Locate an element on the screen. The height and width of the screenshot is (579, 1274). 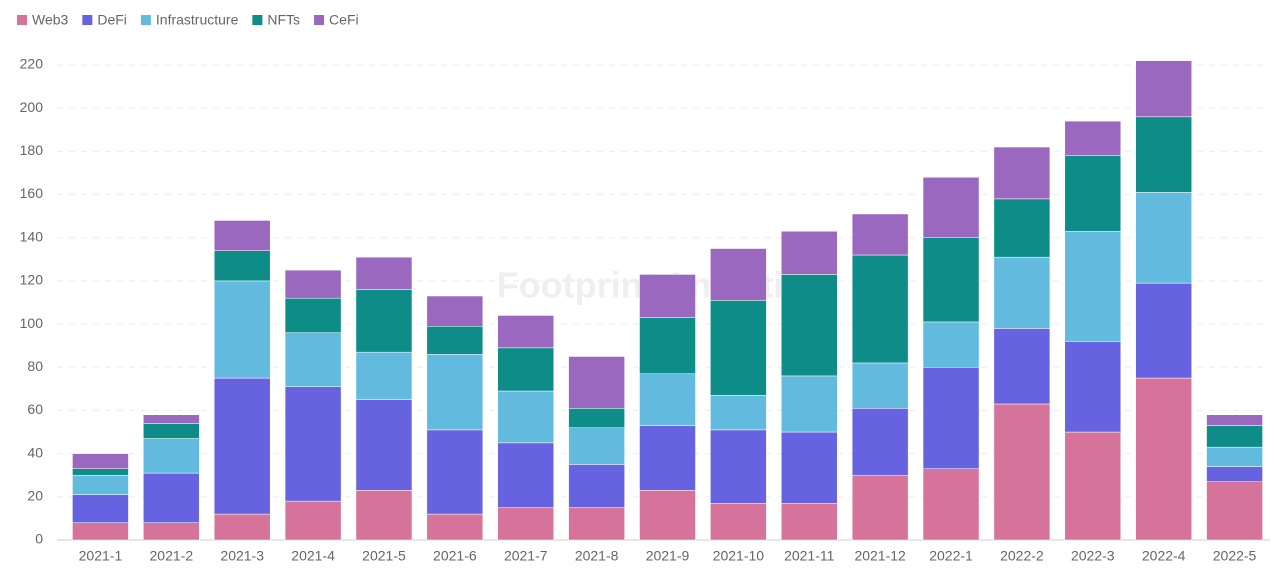
legend-label: NFTs is located at coordinates (283, 20).